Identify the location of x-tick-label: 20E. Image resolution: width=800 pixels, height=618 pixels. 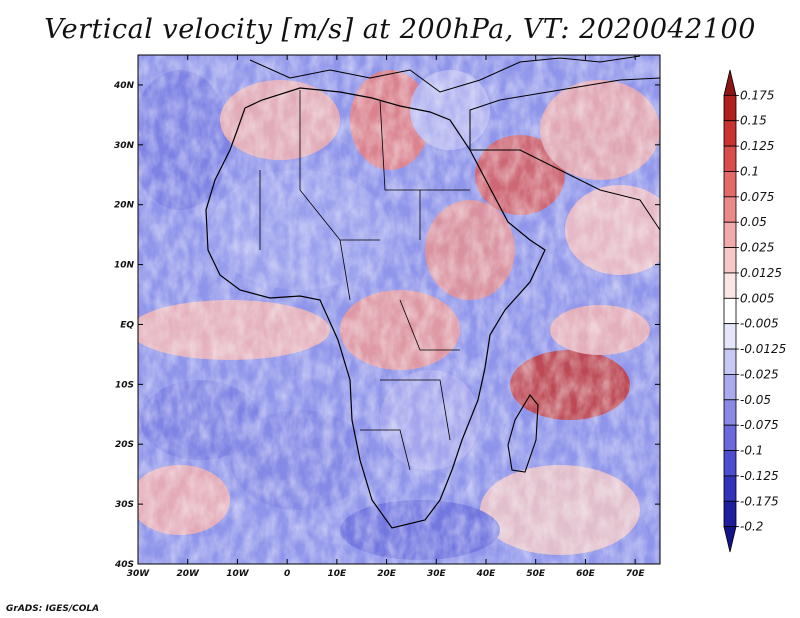
(387, 574).